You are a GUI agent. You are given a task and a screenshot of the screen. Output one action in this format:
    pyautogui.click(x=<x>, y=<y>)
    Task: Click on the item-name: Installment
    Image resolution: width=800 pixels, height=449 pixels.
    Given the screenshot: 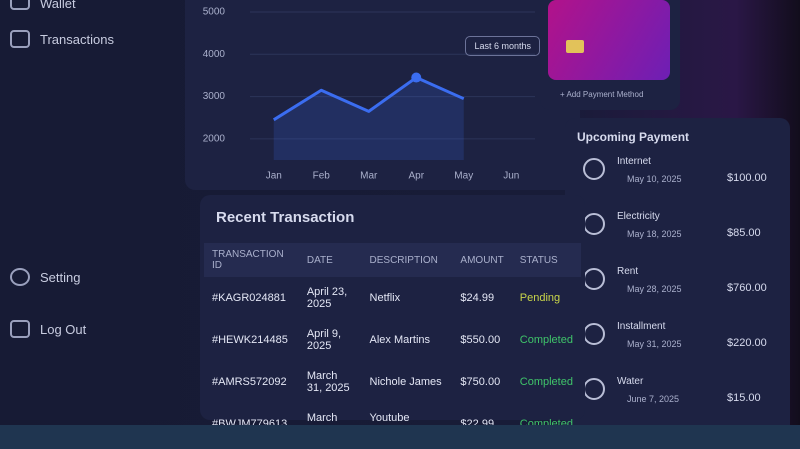 What is the action you would take?
    pyautogui.click(x=641, y=326)
    